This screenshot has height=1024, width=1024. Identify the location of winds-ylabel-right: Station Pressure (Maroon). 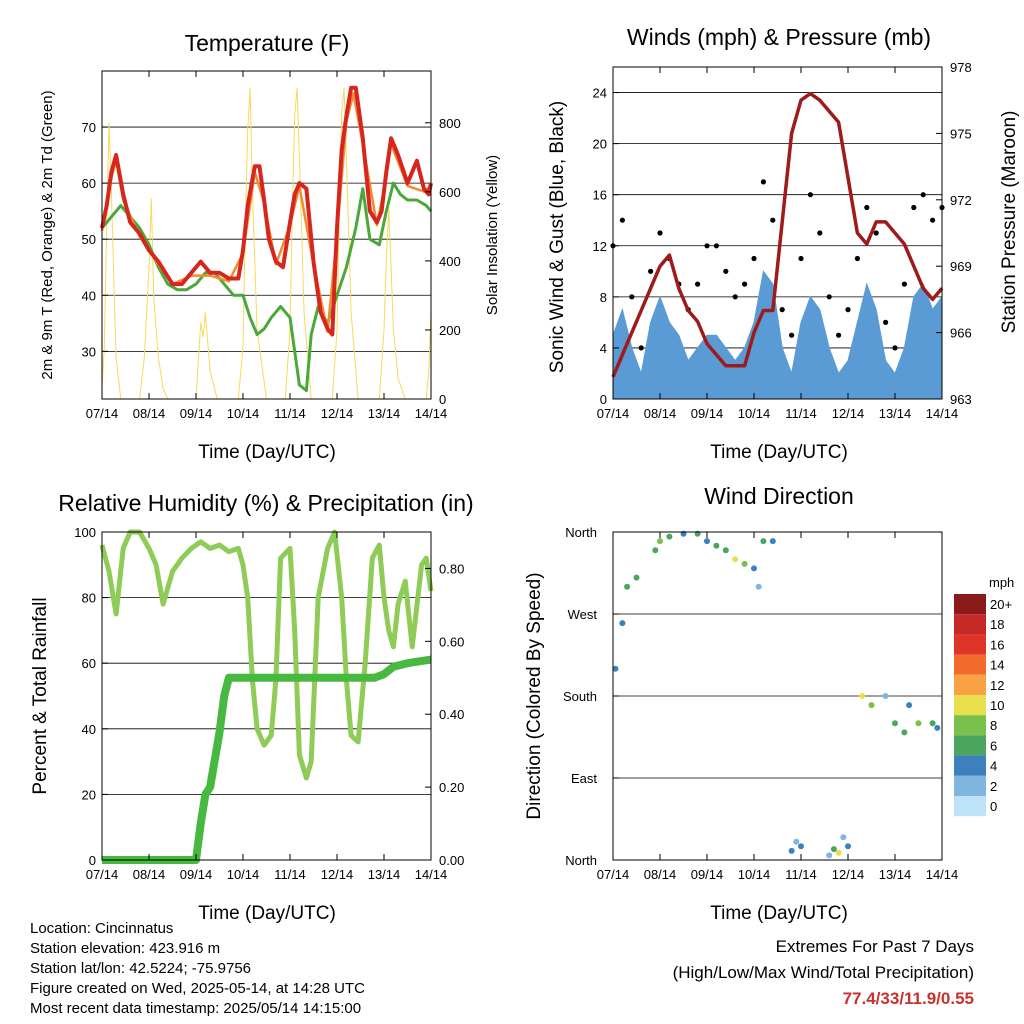
(1009, 222).